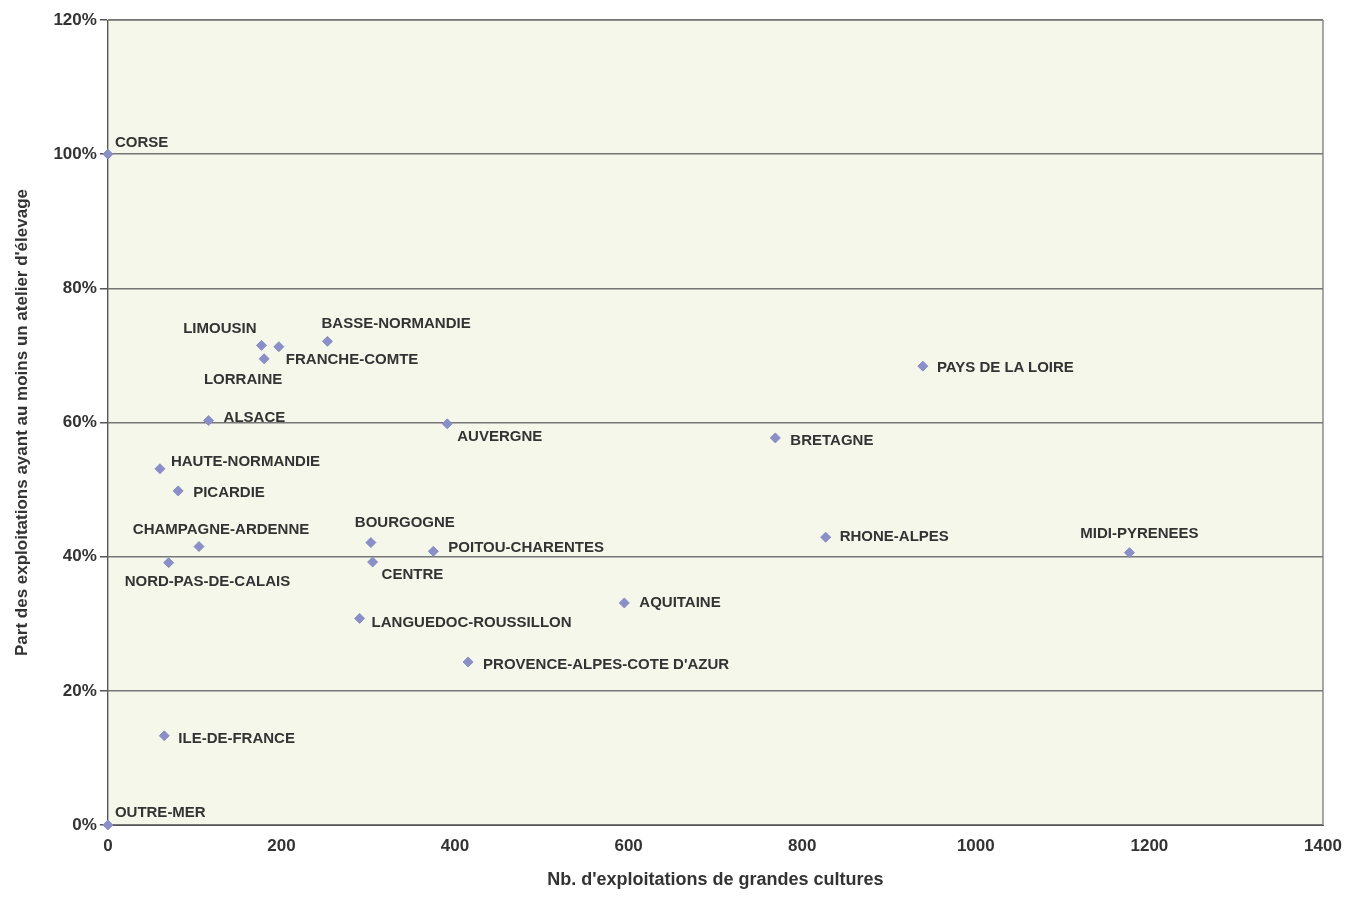 Image resolution: width=1368 pixels, height=903 pixels. I want to click on annotation: CORSE, so click(141, 142).